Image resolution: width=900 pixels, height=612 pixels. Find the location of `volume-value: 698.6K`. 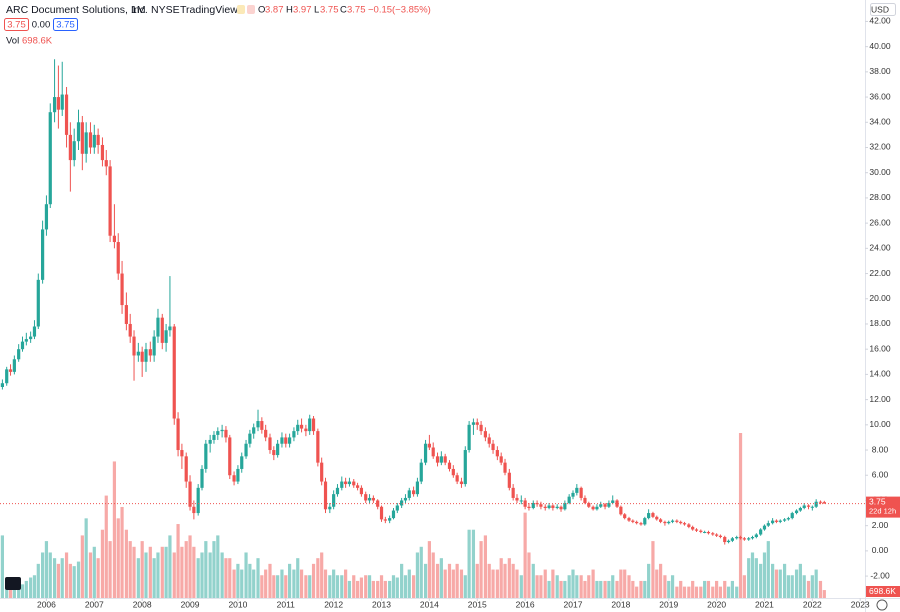

volume-value: 698.6K is located at coordinates (37, 41).